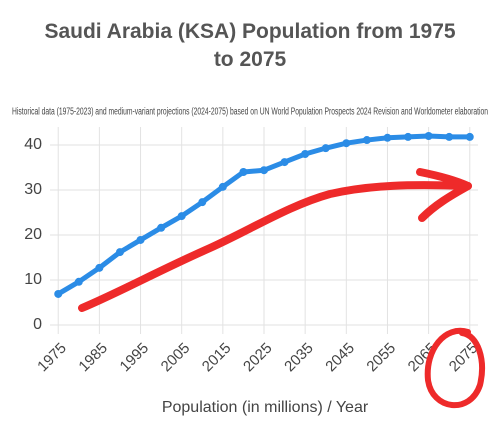  I want to click on x-tick-label: 2025, so click(258, 358).